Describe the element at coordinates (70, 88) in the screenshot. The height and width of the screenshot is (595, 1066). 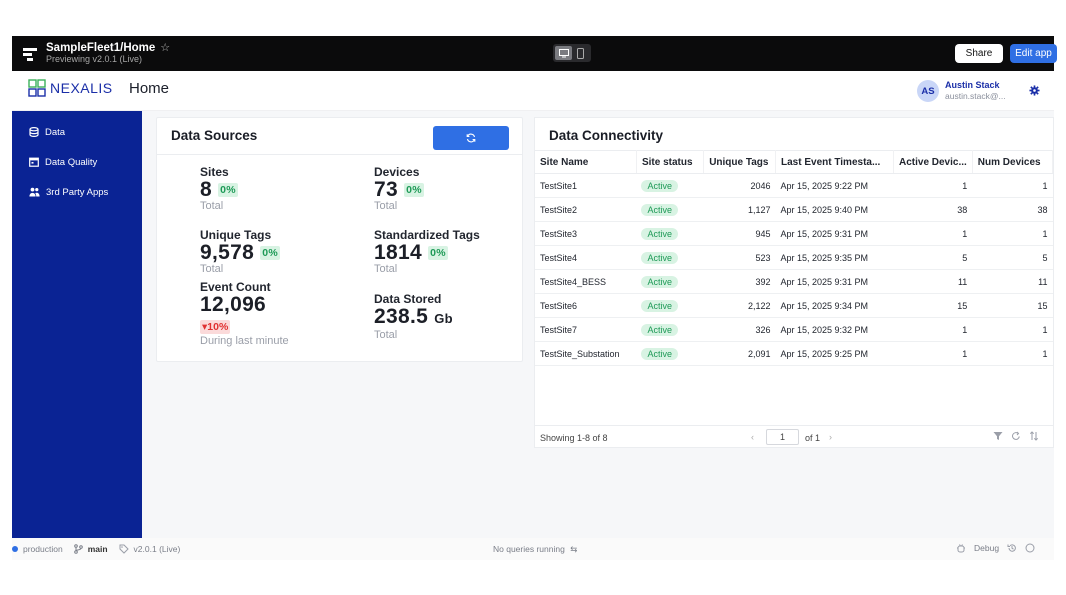
I see `brand-logo: NEXALIS` at that location.